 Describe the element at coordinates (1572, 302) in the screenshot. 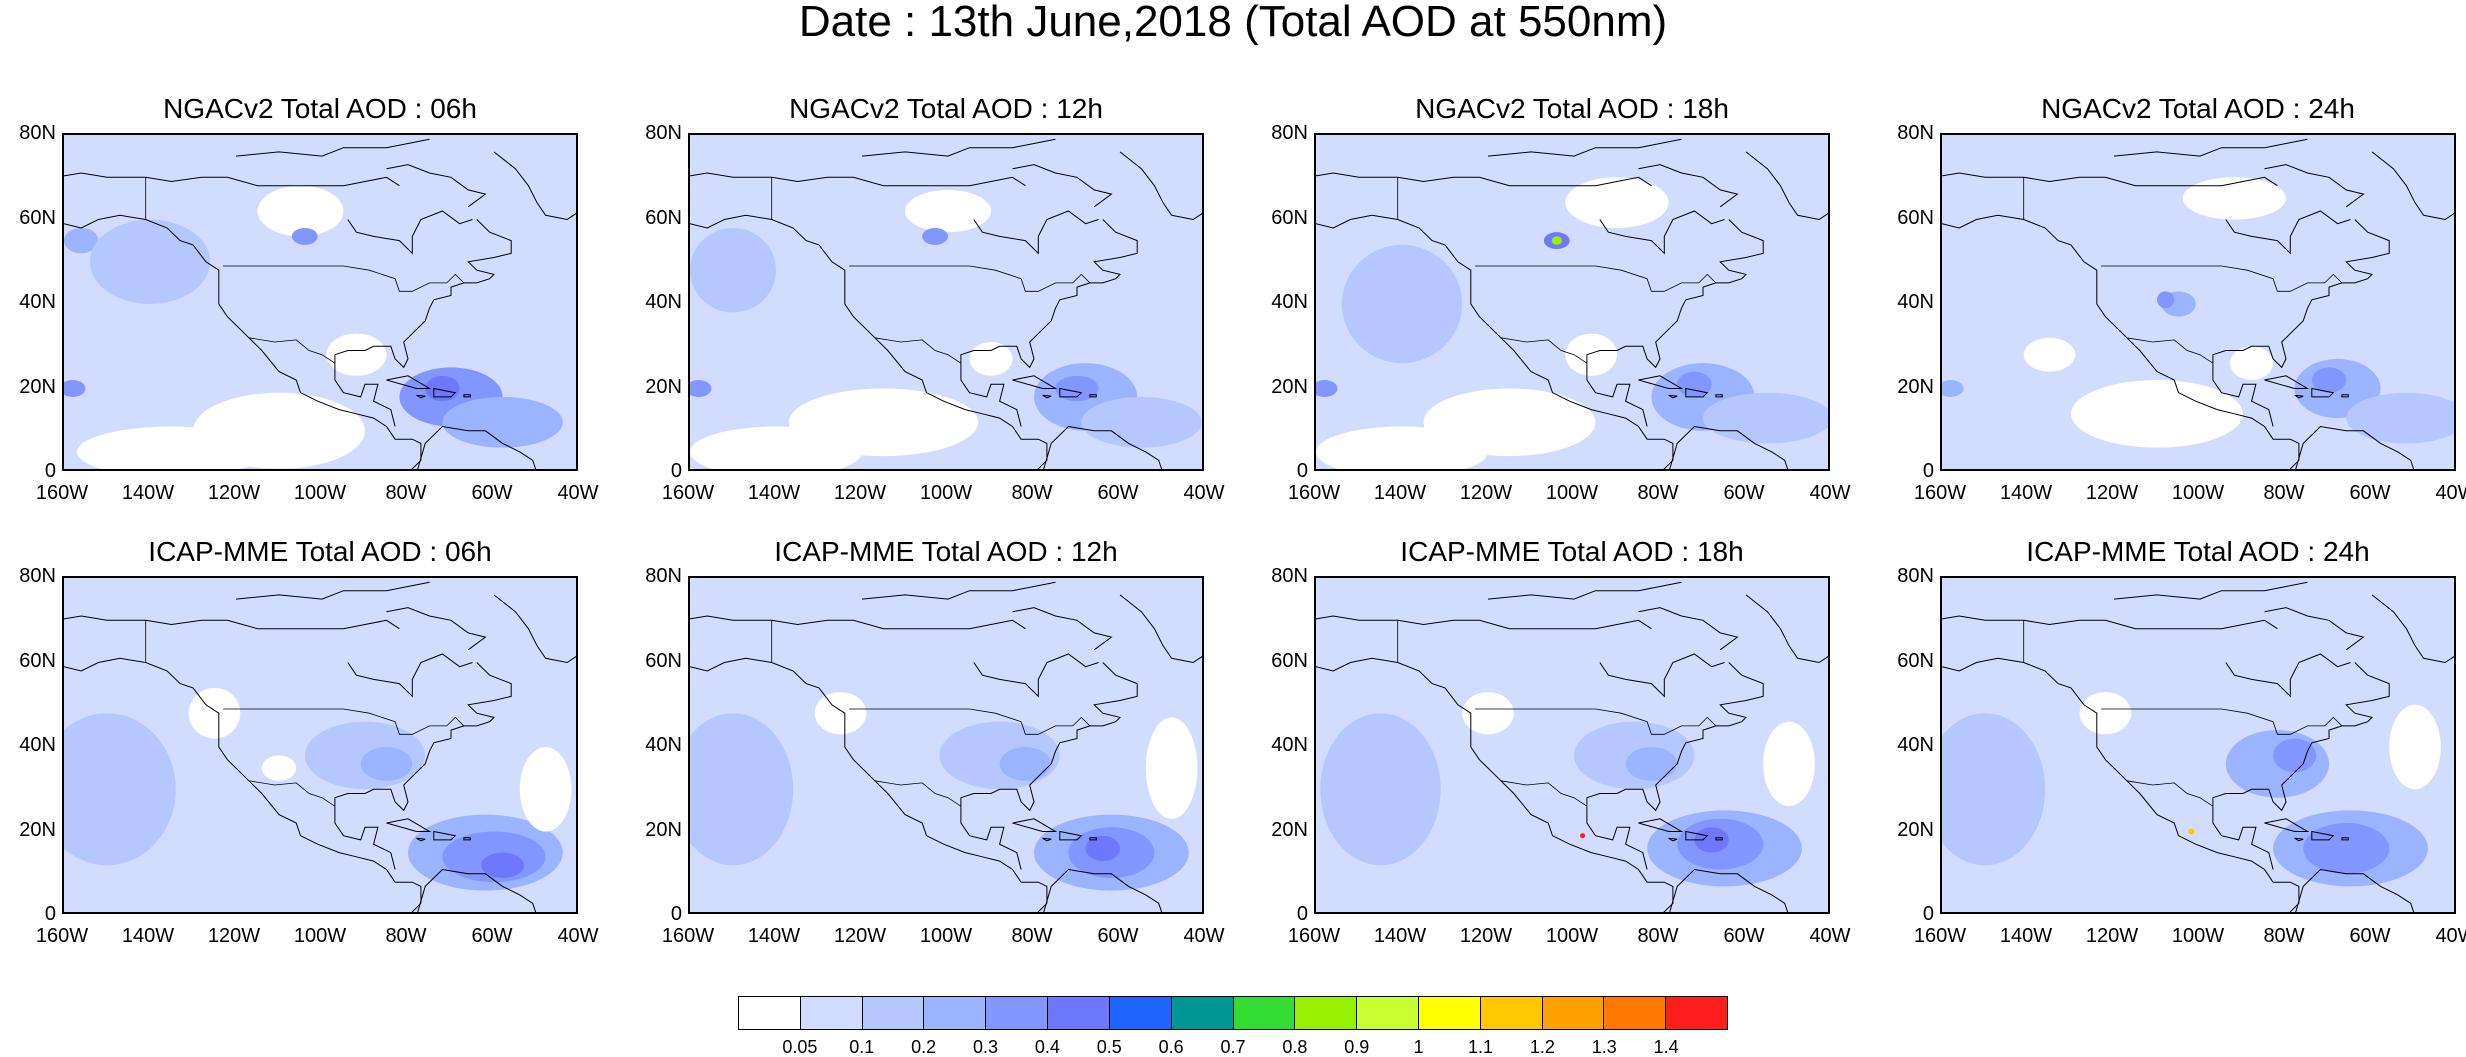

I see `aod-map-ngacv2-18h` at that location.